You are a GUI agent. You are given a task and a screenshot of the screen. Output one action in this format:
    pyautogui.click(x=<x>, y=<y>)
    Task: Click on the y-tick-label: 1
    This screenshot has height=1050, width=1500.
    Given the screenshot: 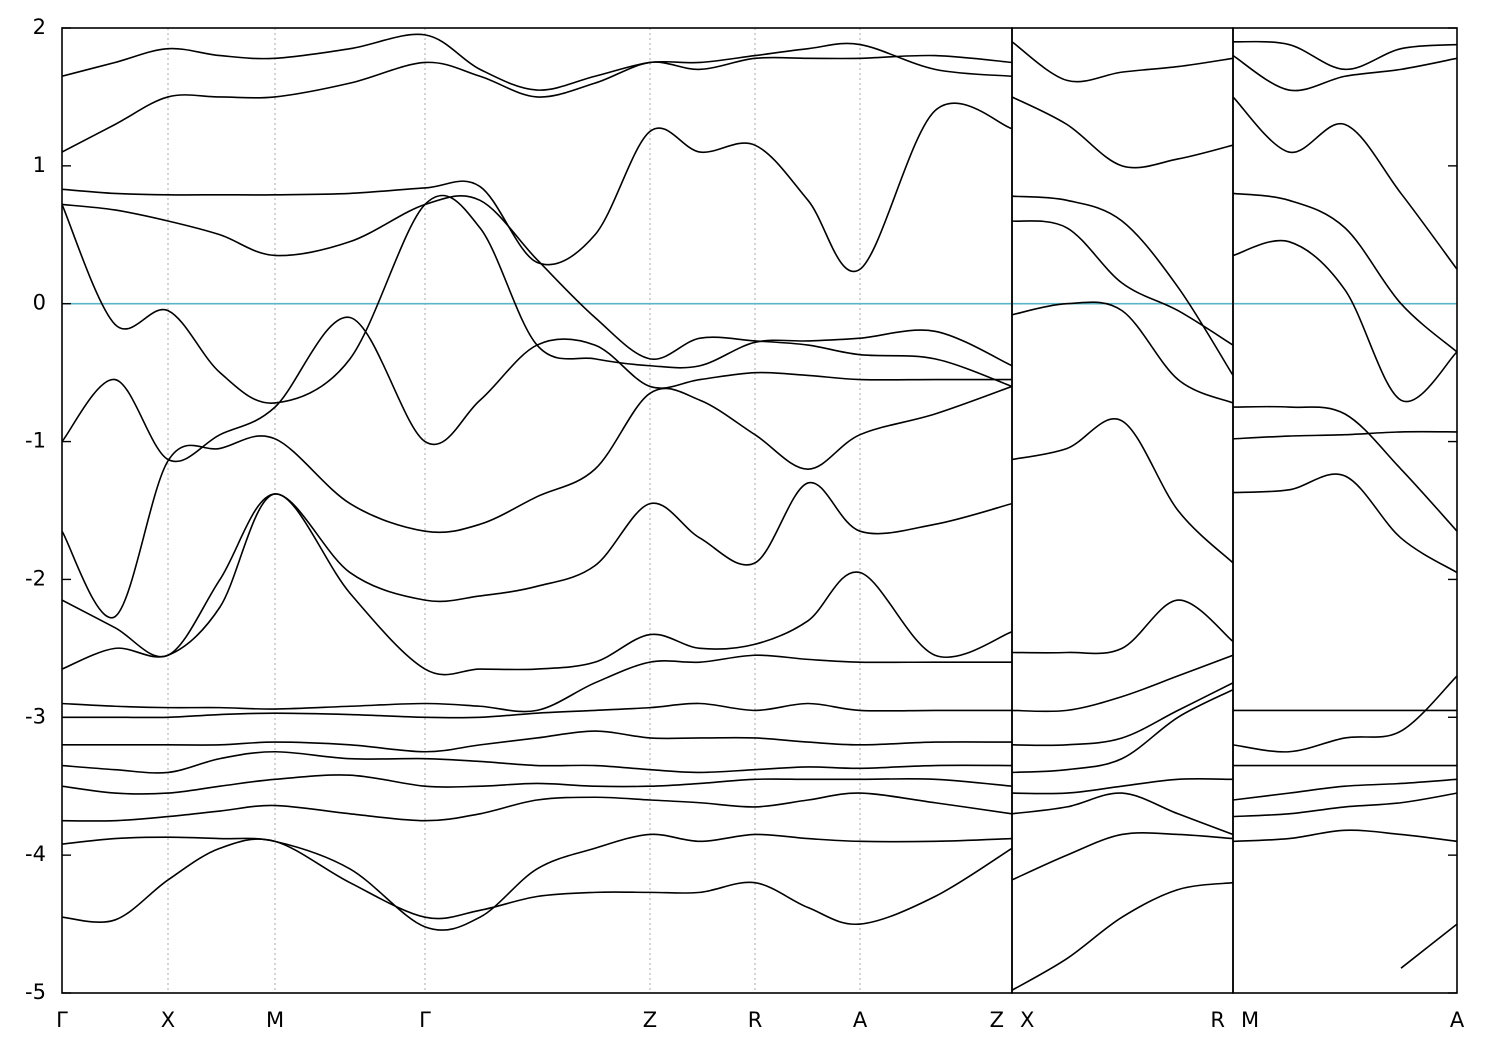 What is the action you would take?
    pyautogui.click(x=39, y=165)
    